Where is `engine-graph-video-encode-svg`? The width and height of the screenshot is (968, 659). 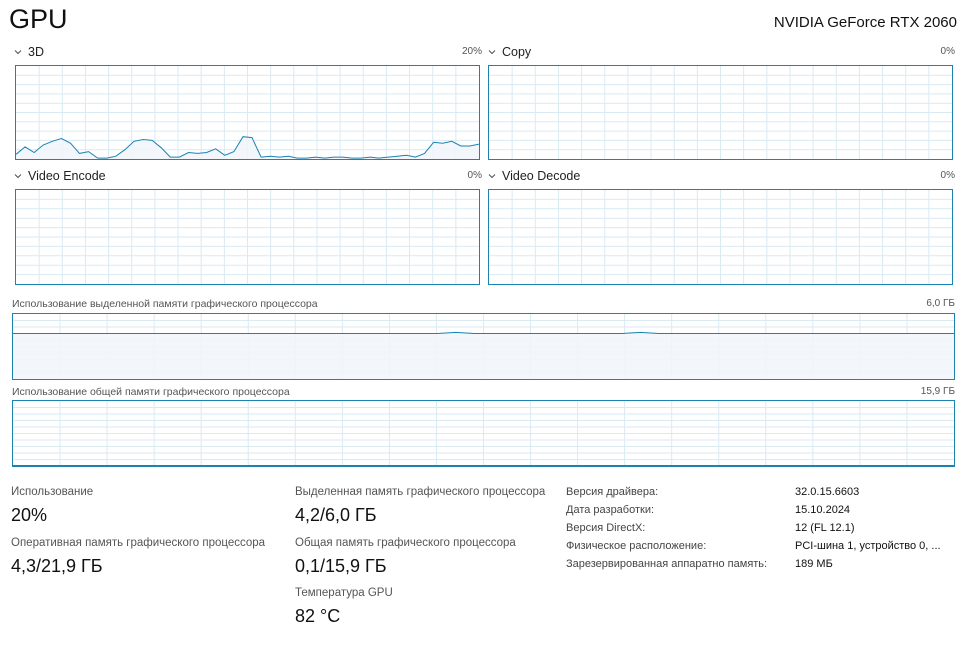 engine-graph-video-encode-svg is located at coordinates (247, 237).